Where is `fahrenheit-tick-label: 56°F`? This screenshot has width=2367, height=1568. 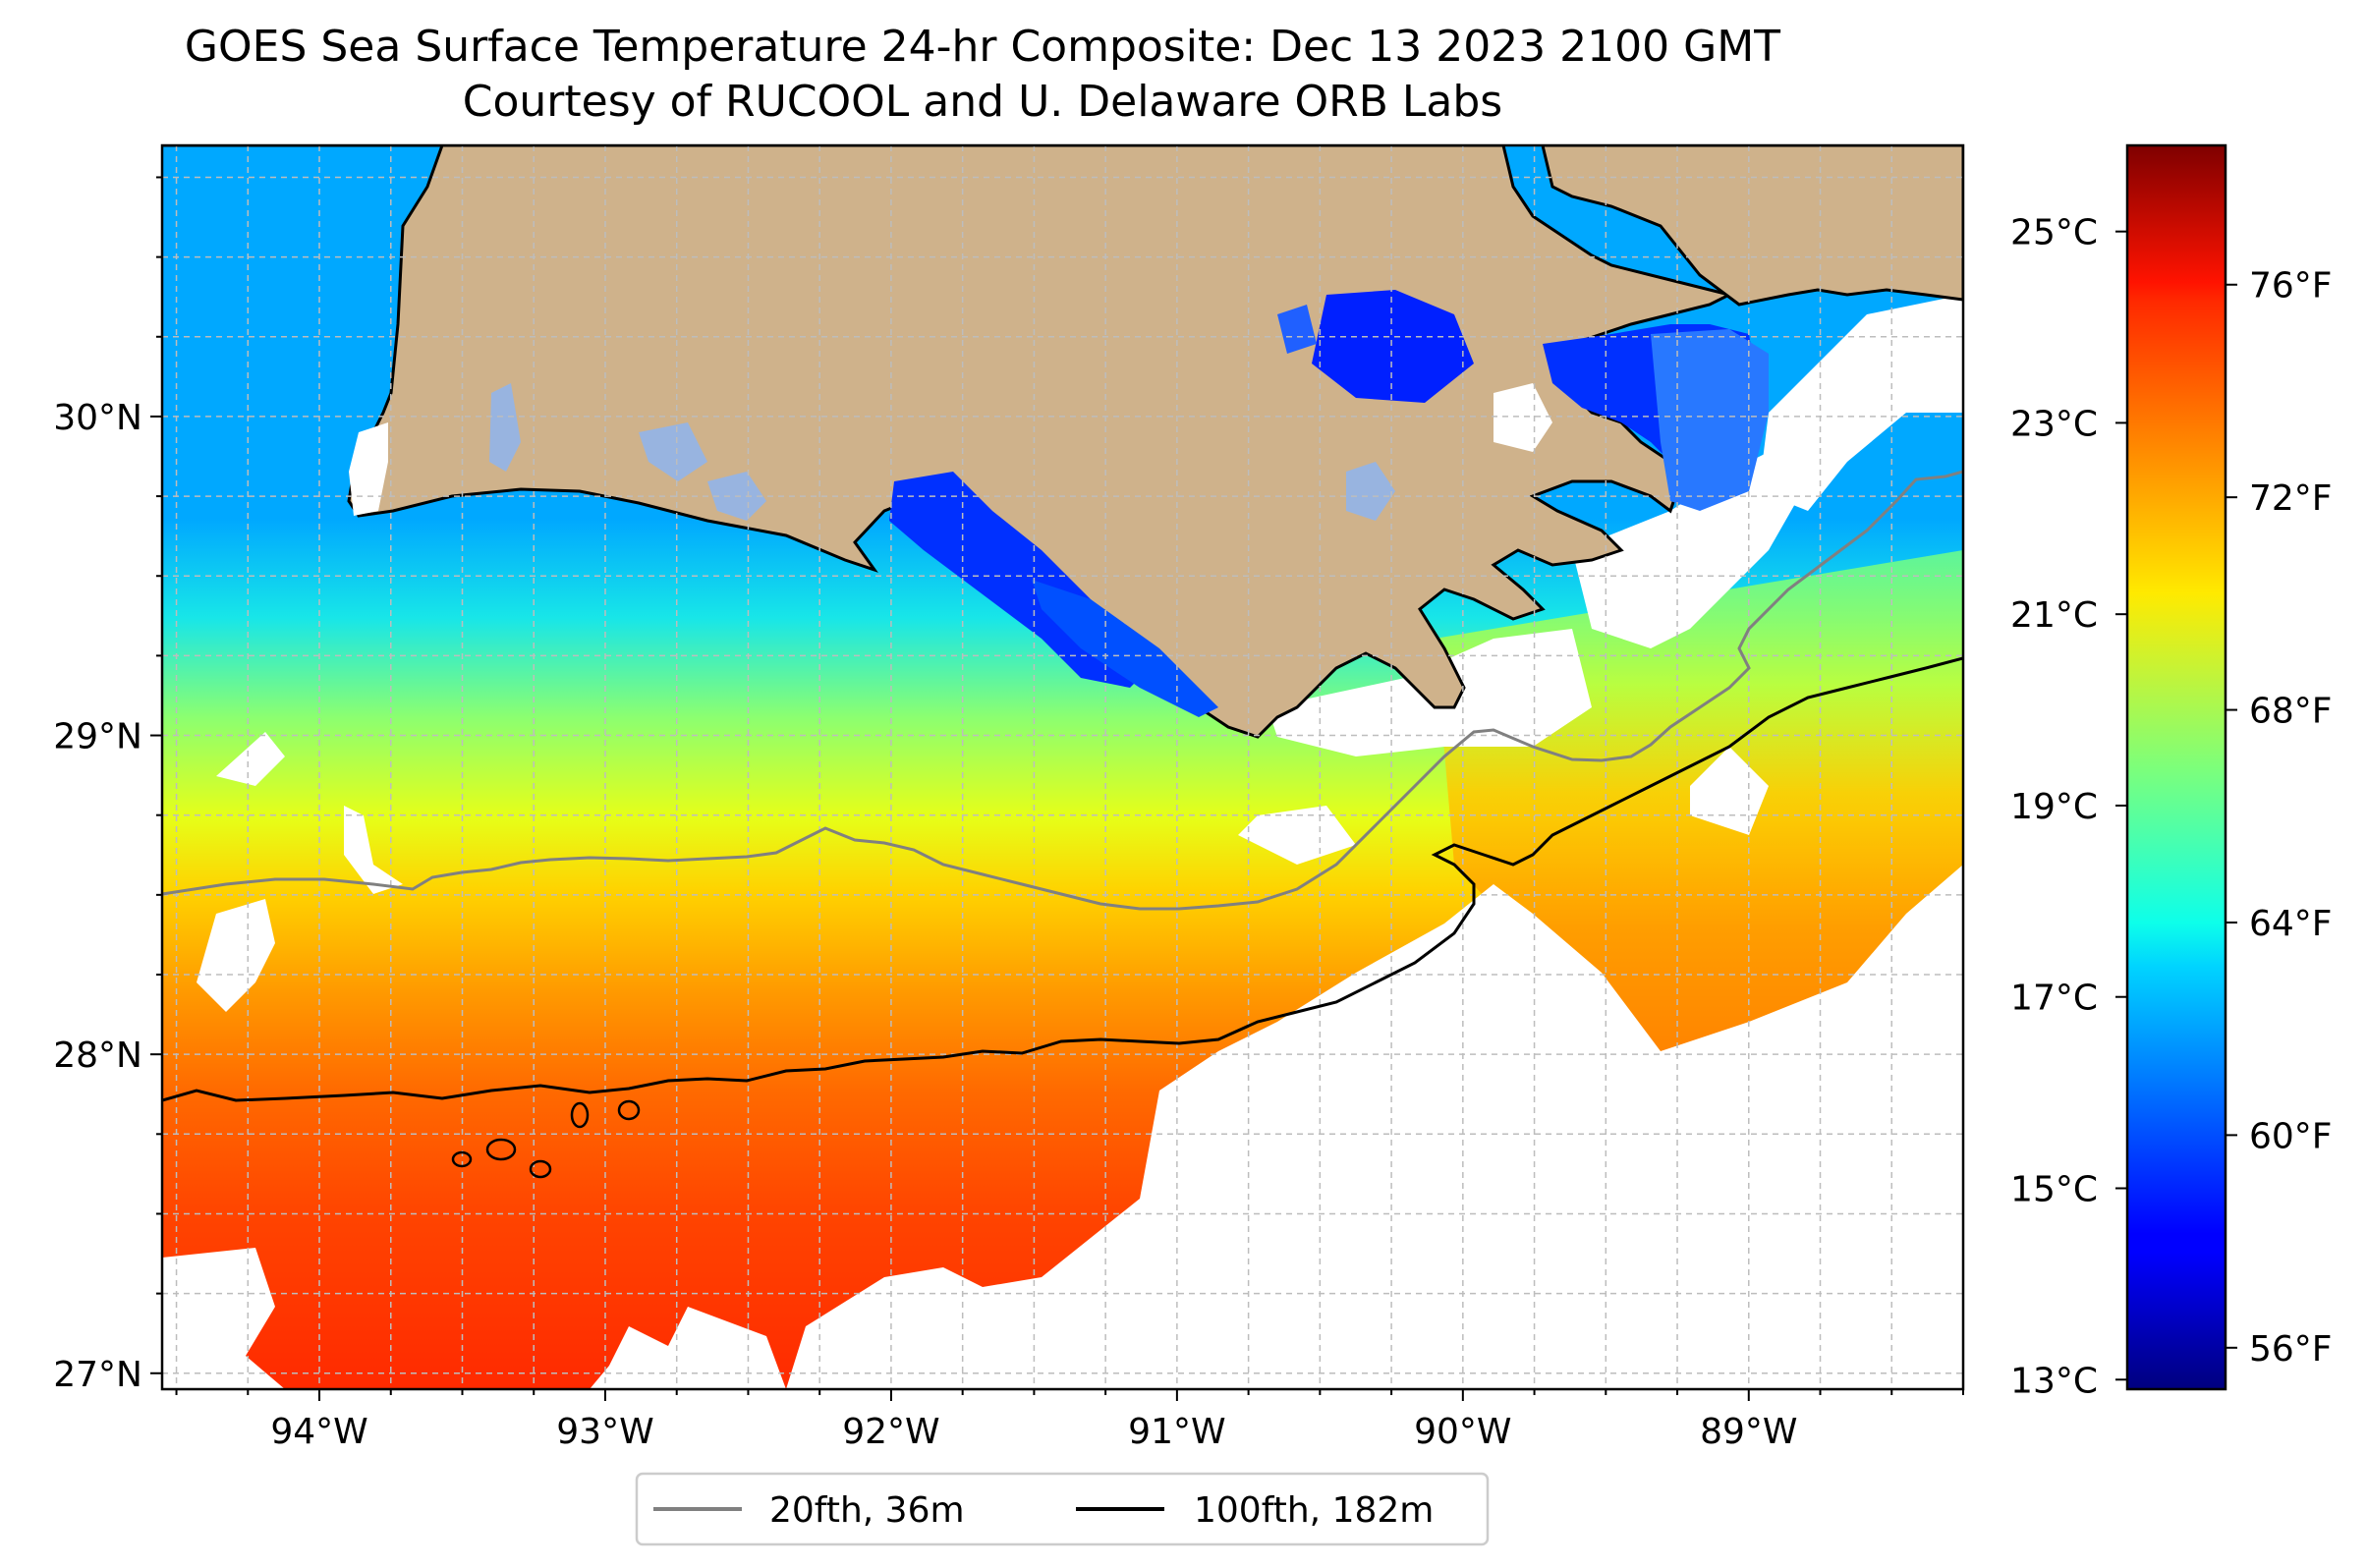
fahrenheit-tick-label: 56°F is located at coordinates (2291, 1349).